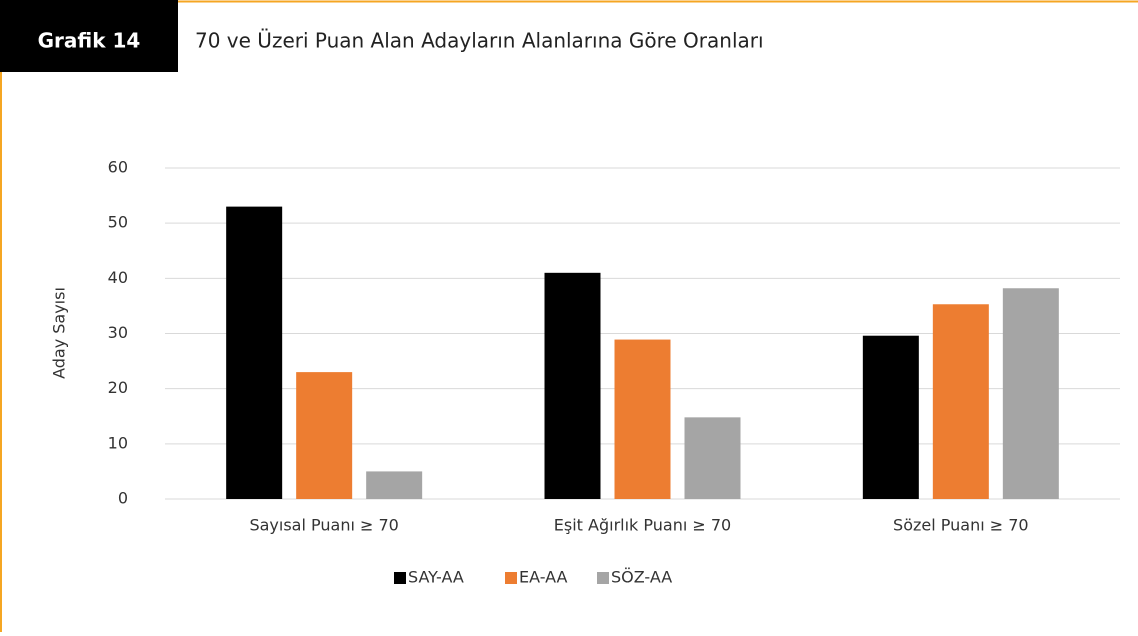 This screenshot has width=1138, height=636. I want to click on x-tick-label: Sözel Puanı ≥ 70, so click(961, 525).